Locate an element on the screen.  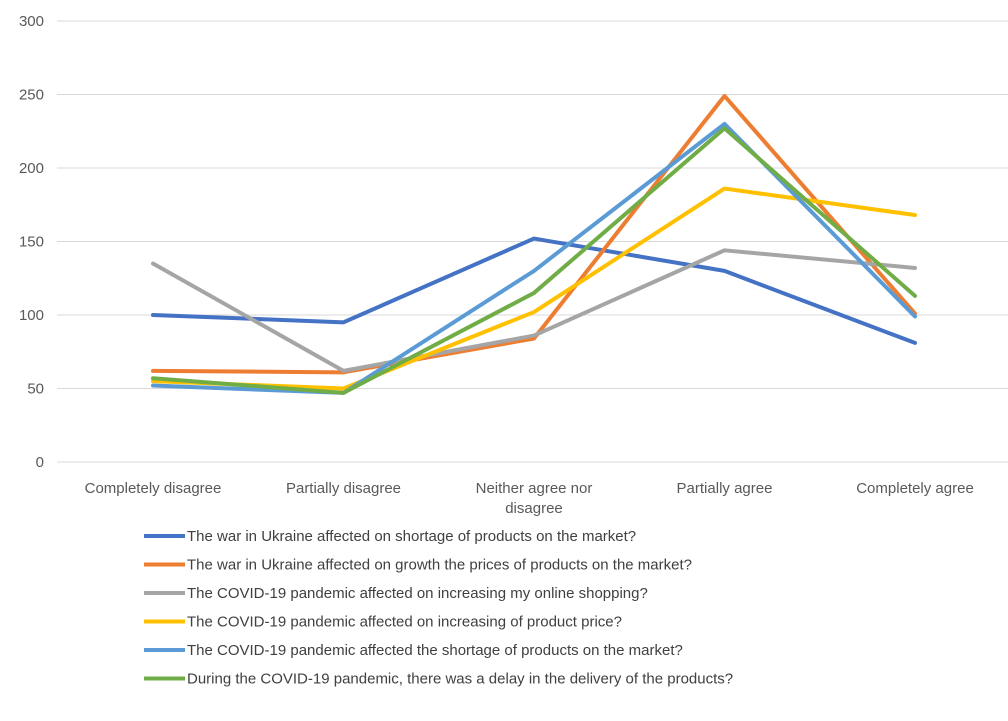
x-tick-label-line: Completely disagree is located at coordinates (153, 488).